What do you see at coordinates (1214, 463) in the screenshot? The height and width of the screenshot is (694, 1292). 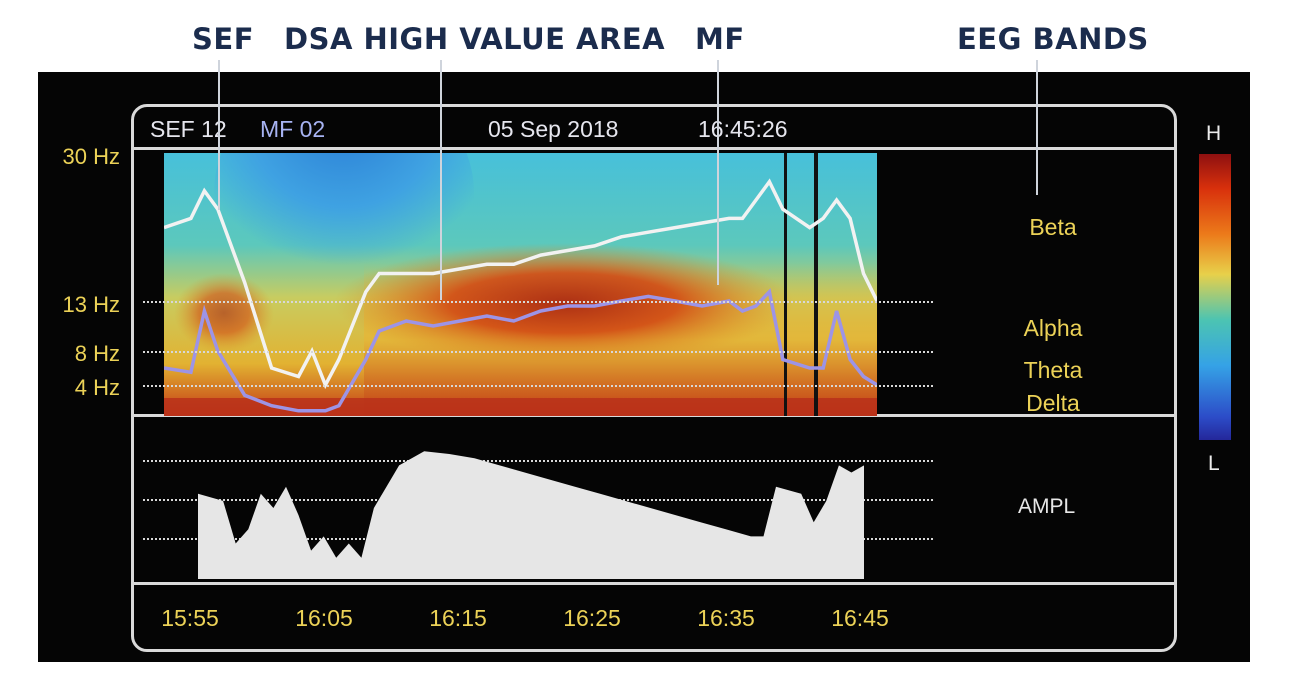 I see `scale-low-label: L` at bounding box center [1214, 463].